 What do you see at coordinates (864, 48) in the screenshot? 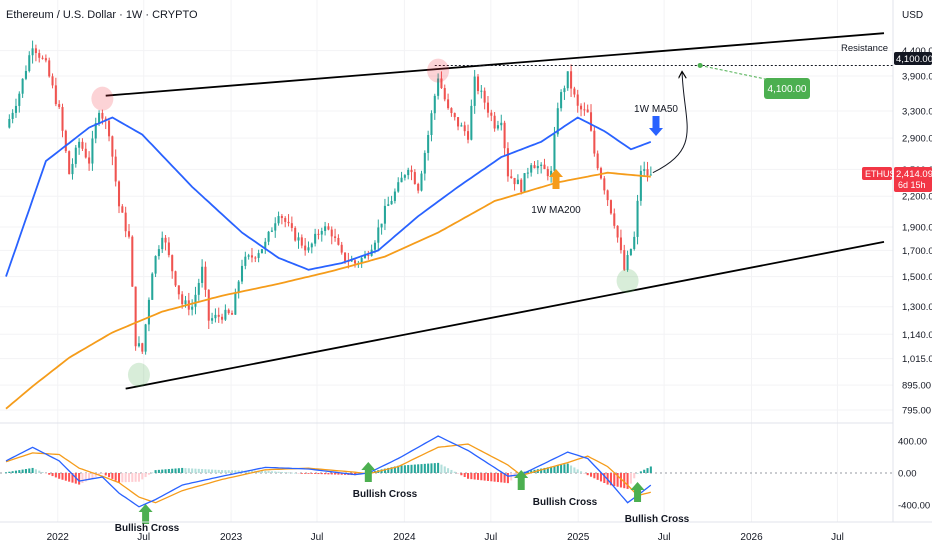
I see `resistance-label: Resistance` at bounding box center [864, 48].